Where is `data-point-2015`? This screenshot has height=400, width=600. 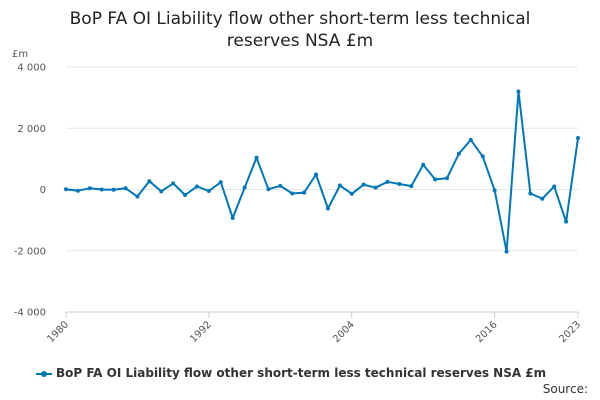
data-point-2015 is located at coordinates (482, 156).